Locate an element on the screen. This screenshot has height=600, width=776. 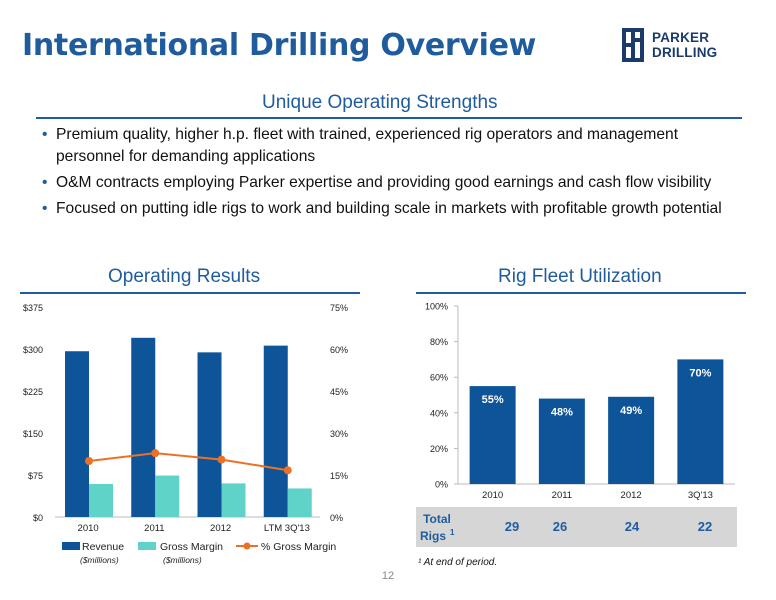
y-tick-label: $300 is located at coordinates (33, 350).